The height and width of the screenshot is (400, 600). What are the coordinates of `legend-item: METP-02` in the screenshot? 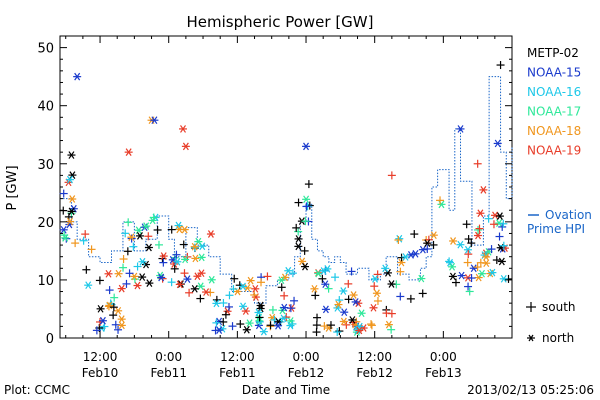 It's located at (553, 53).